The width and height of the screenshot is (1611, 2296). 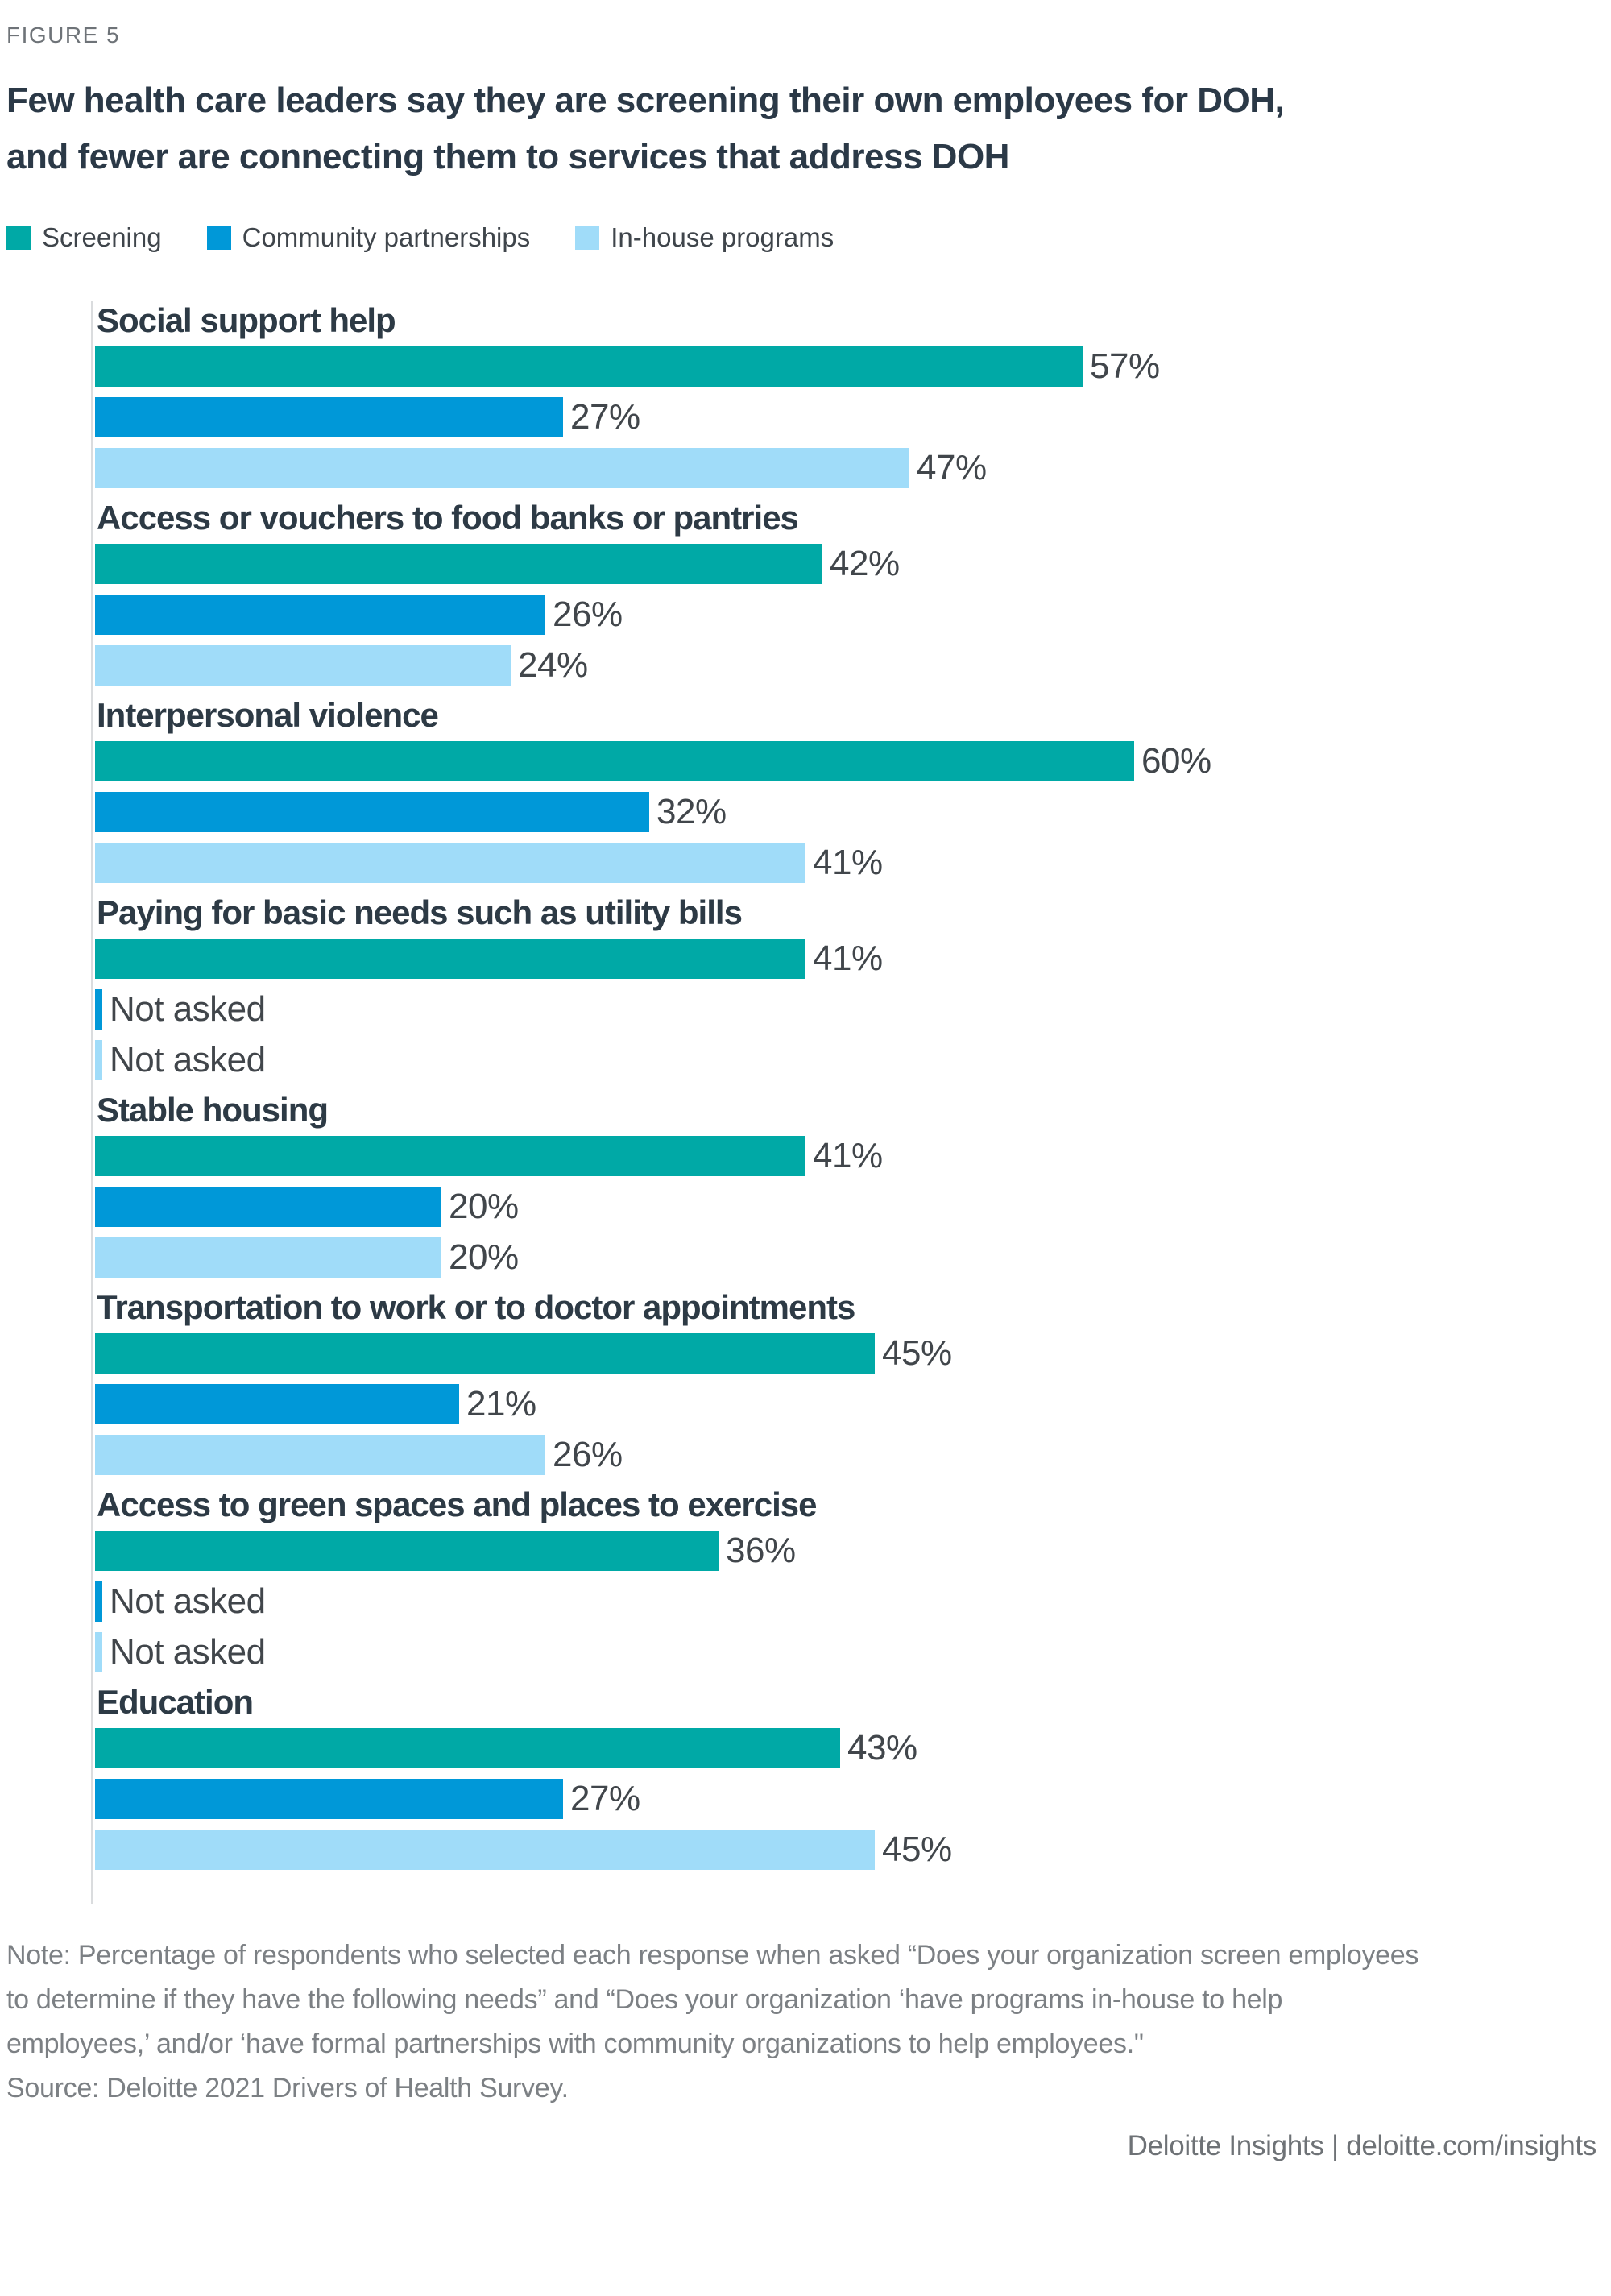 I want to click on bar-row: 47%, so click(x=848, y=468).